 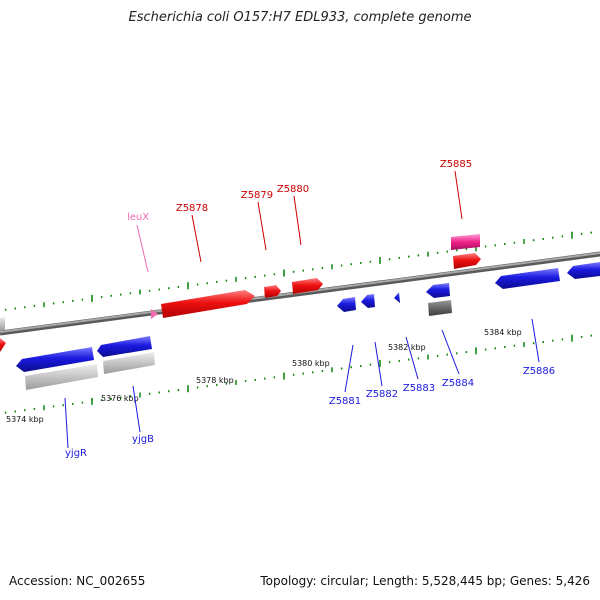 What do you see at coordinates (293, 189) in the screenshot?
I see `label-Z5880: Z5880` at bounding box center [293, 189].